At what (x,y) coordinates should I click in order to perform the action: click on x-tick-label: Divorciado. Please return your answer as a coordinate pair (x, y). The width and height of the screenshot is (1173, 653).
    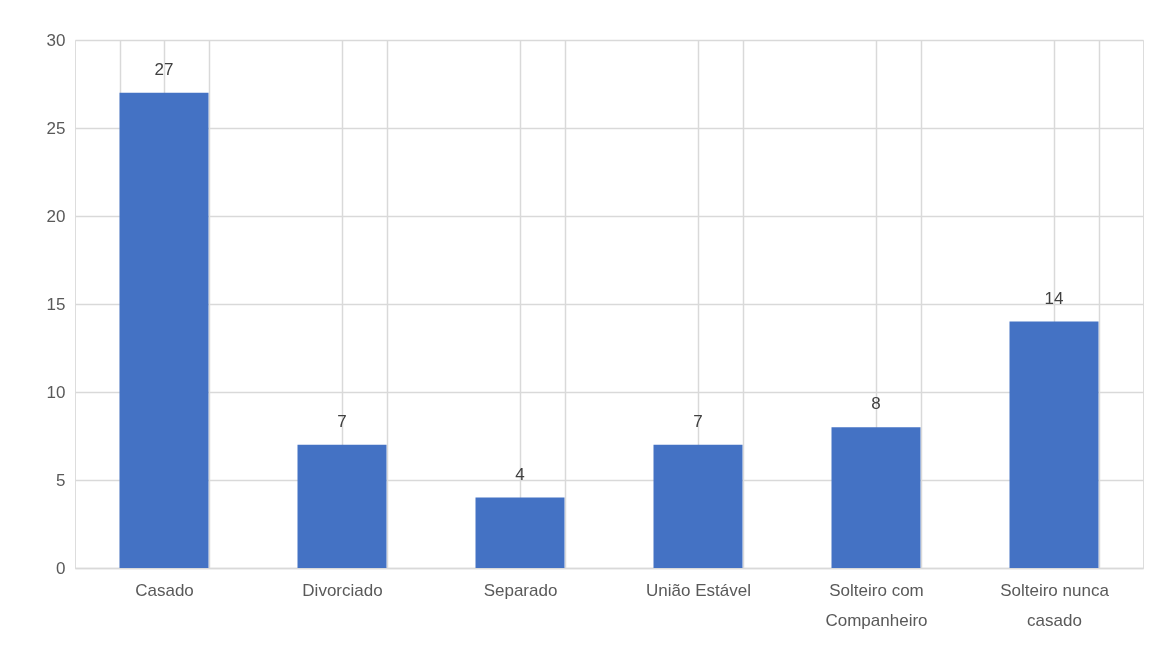
    Looking at the image, I should click on (342, 590).